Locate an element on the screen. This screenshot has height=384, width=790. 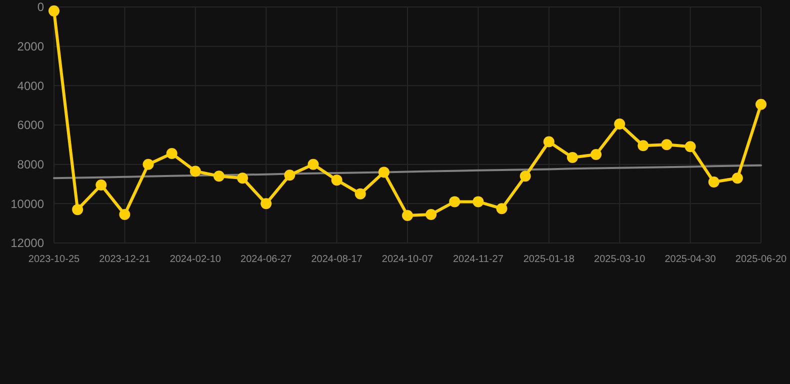
y-tick-label: 6000 is located at coordinates (30, 125).